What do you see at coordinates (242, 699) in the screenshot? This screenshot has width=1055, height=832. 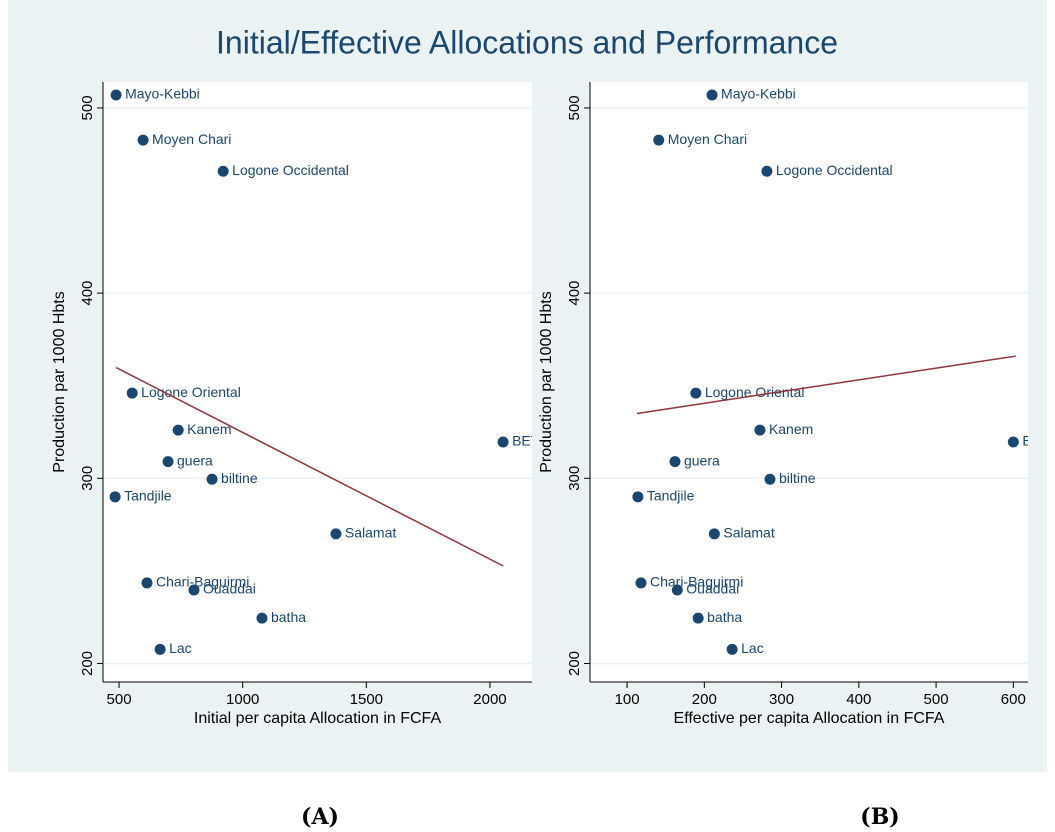 I see `x-tick-label: 1000` at bounding box center [242, 699].